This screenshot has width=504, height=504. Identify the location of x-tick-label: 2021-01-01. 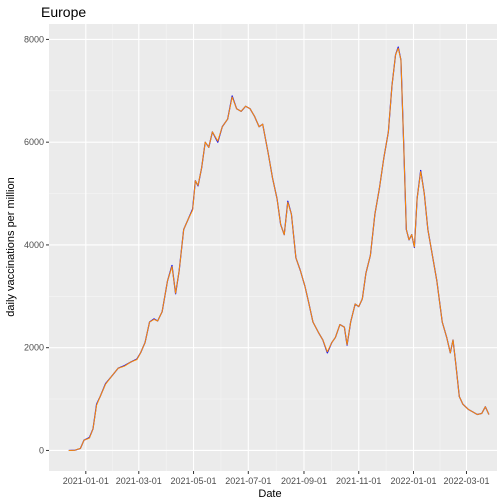
(86, 481).